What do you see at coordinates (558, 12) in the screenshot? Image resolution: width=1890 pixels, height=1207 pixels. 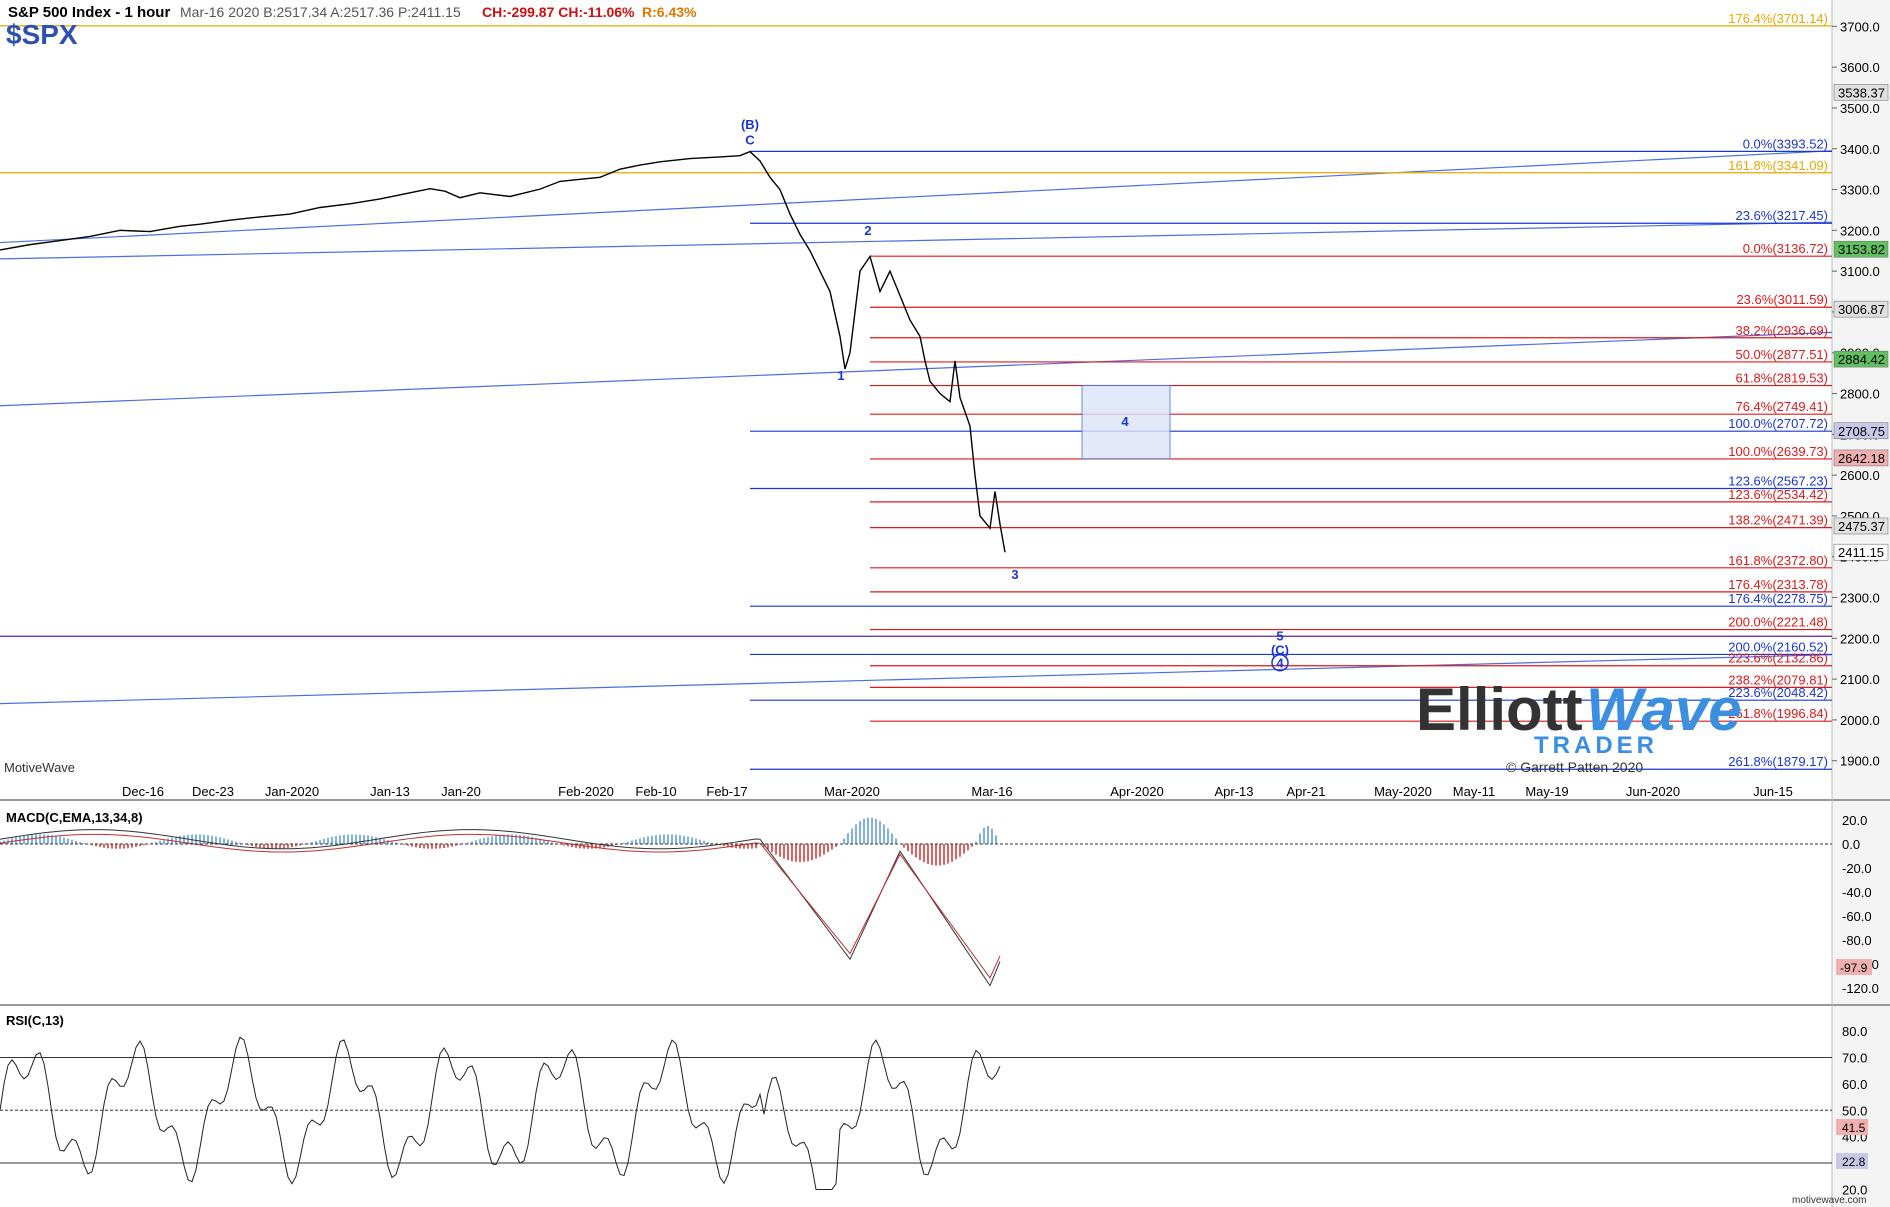 I see `header-change: CH:-299.87 CH:-11.06%` at bounding box center [558, 12].